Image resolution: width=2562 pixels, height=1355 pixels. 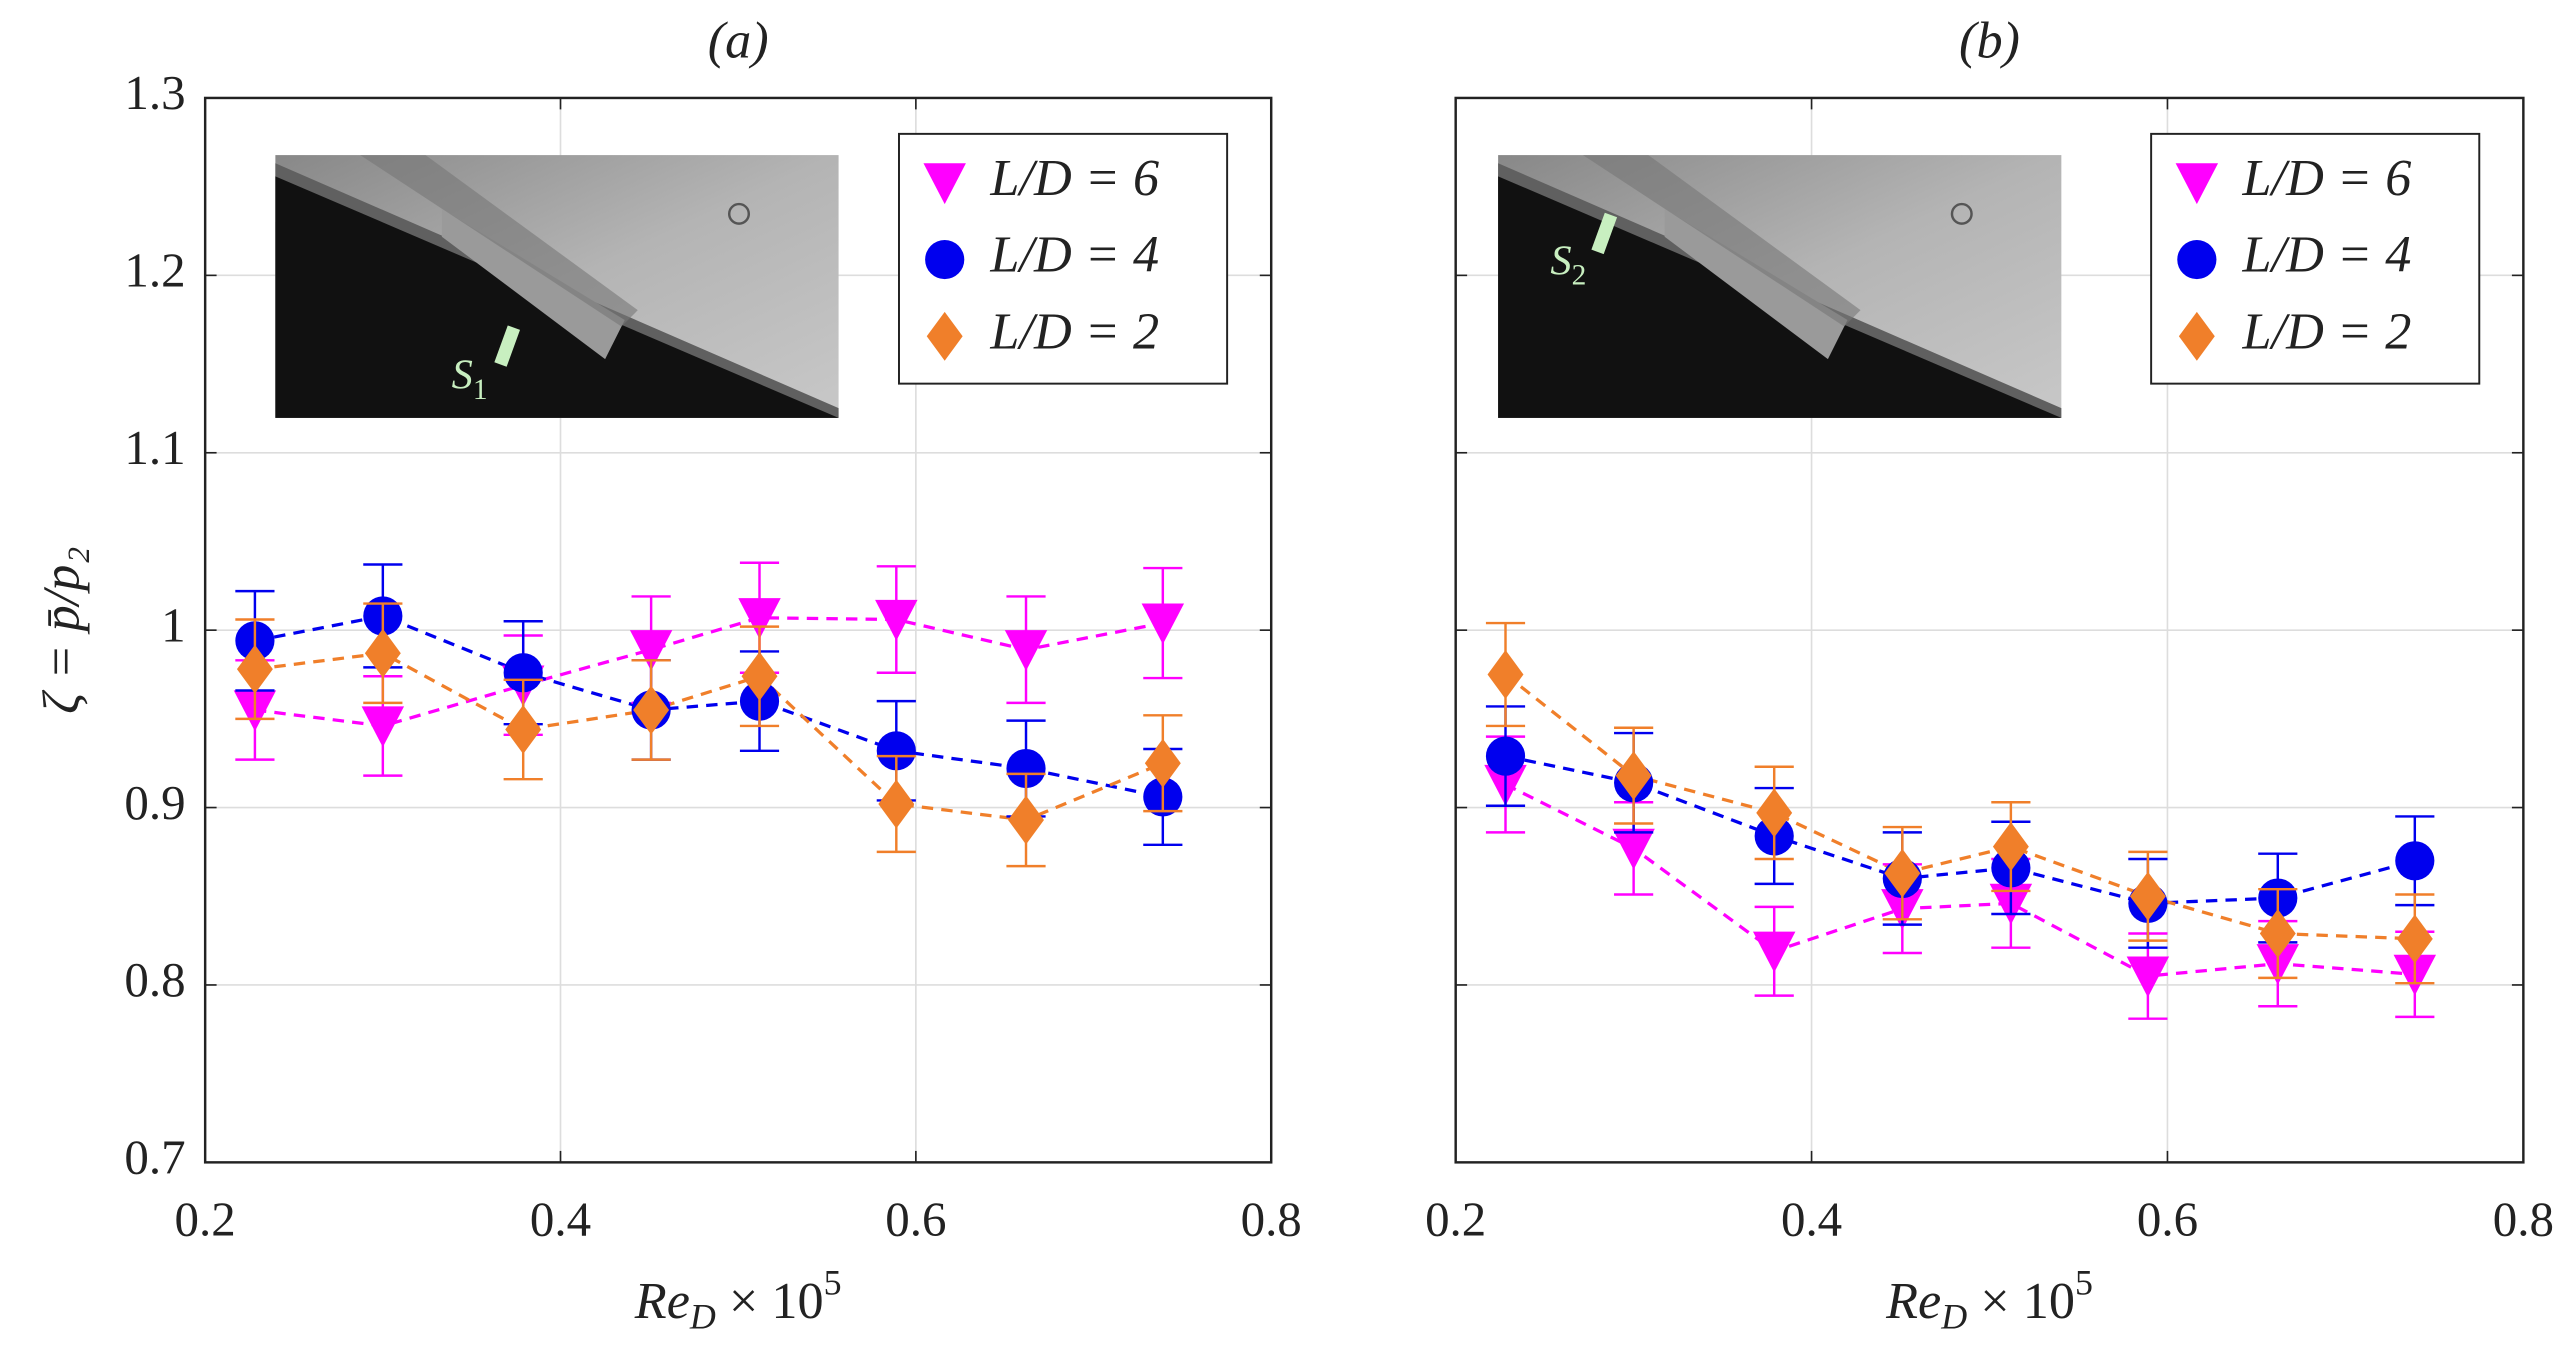 What do you see at coordinates (154, 447) in the screenshot?
I see `y-tick-label: 1.1` at bounding box center [154, 447].